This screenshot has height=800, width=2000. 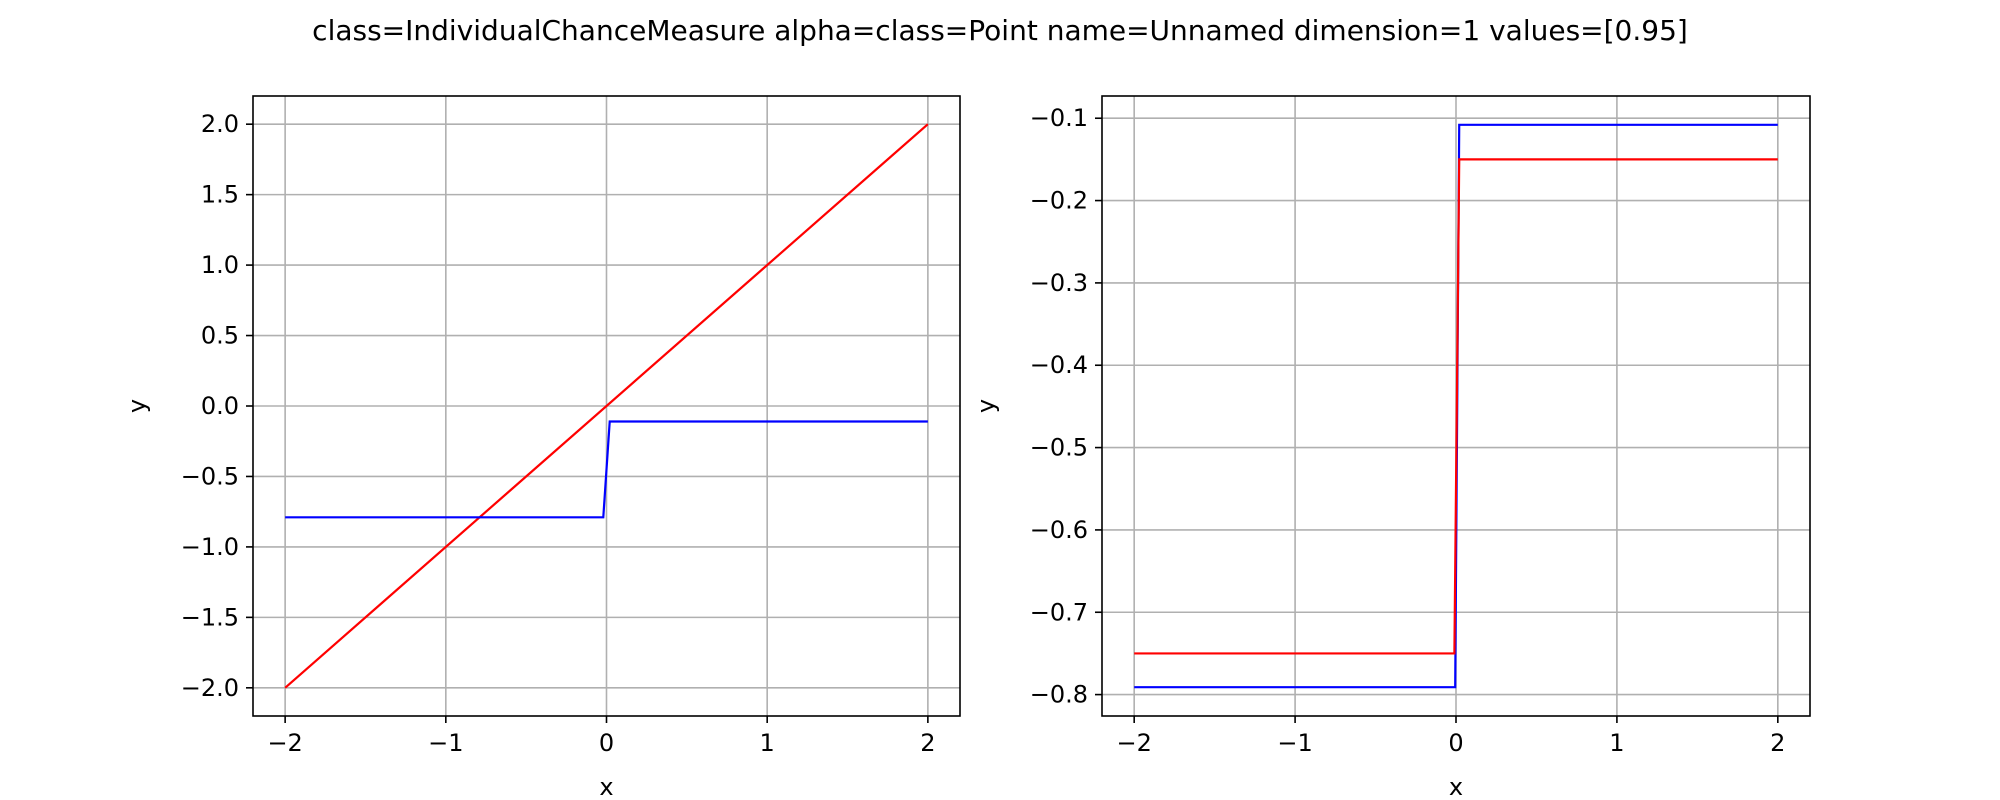 I want to click on y-tick-label: −1.5, so click(x=210, y=617).